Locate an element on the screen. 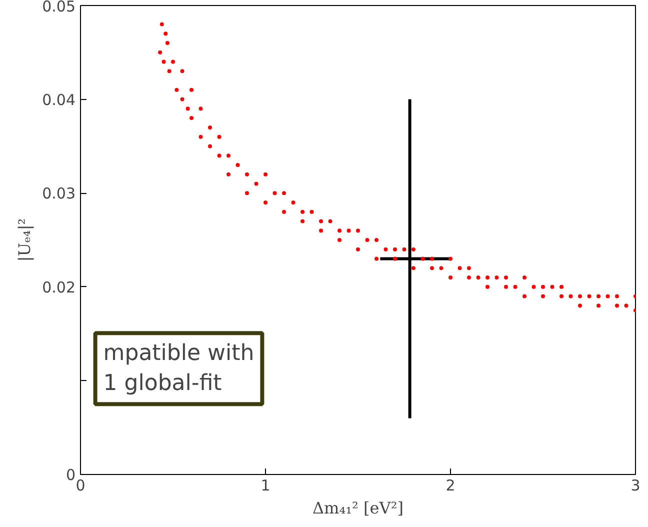 This screenshot has width=648, height=527. annotation: mpatible with 1 global-fit is located at coordinates (178, 368).